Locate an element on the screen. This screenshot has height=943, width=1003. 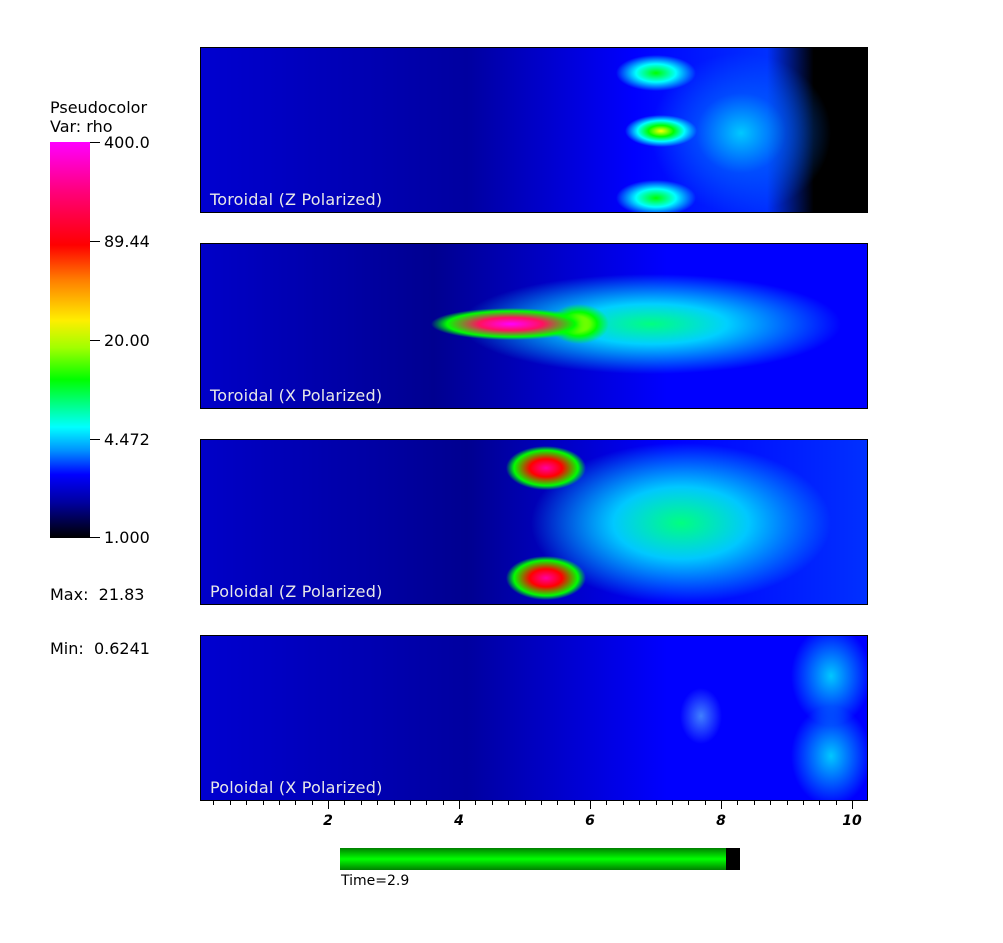
panel-label: Poloidal (X Polarized) is located at coordinates (296, 787).